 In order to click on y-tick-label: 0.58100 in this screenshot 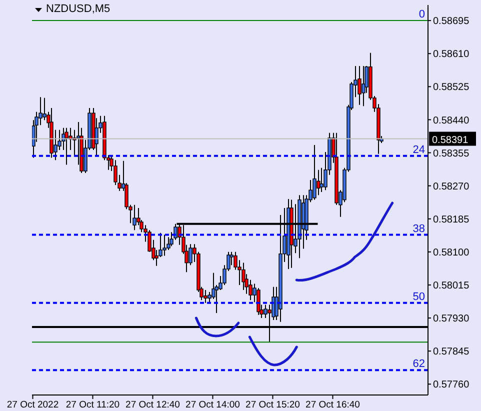, I will do `click(451, 252)`.